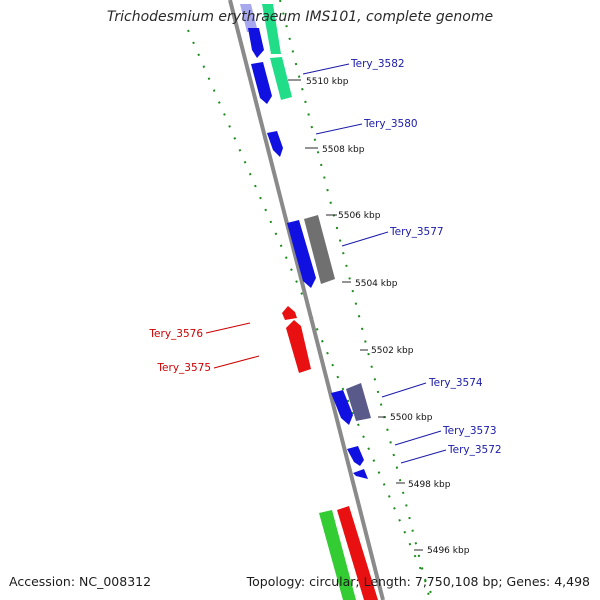 Image resolution: width=600 pixels, height=600 pixels. Describe the element at coordinates (469, 431) in the screenshot. I see `gene-label: Tery_3573` at that location.